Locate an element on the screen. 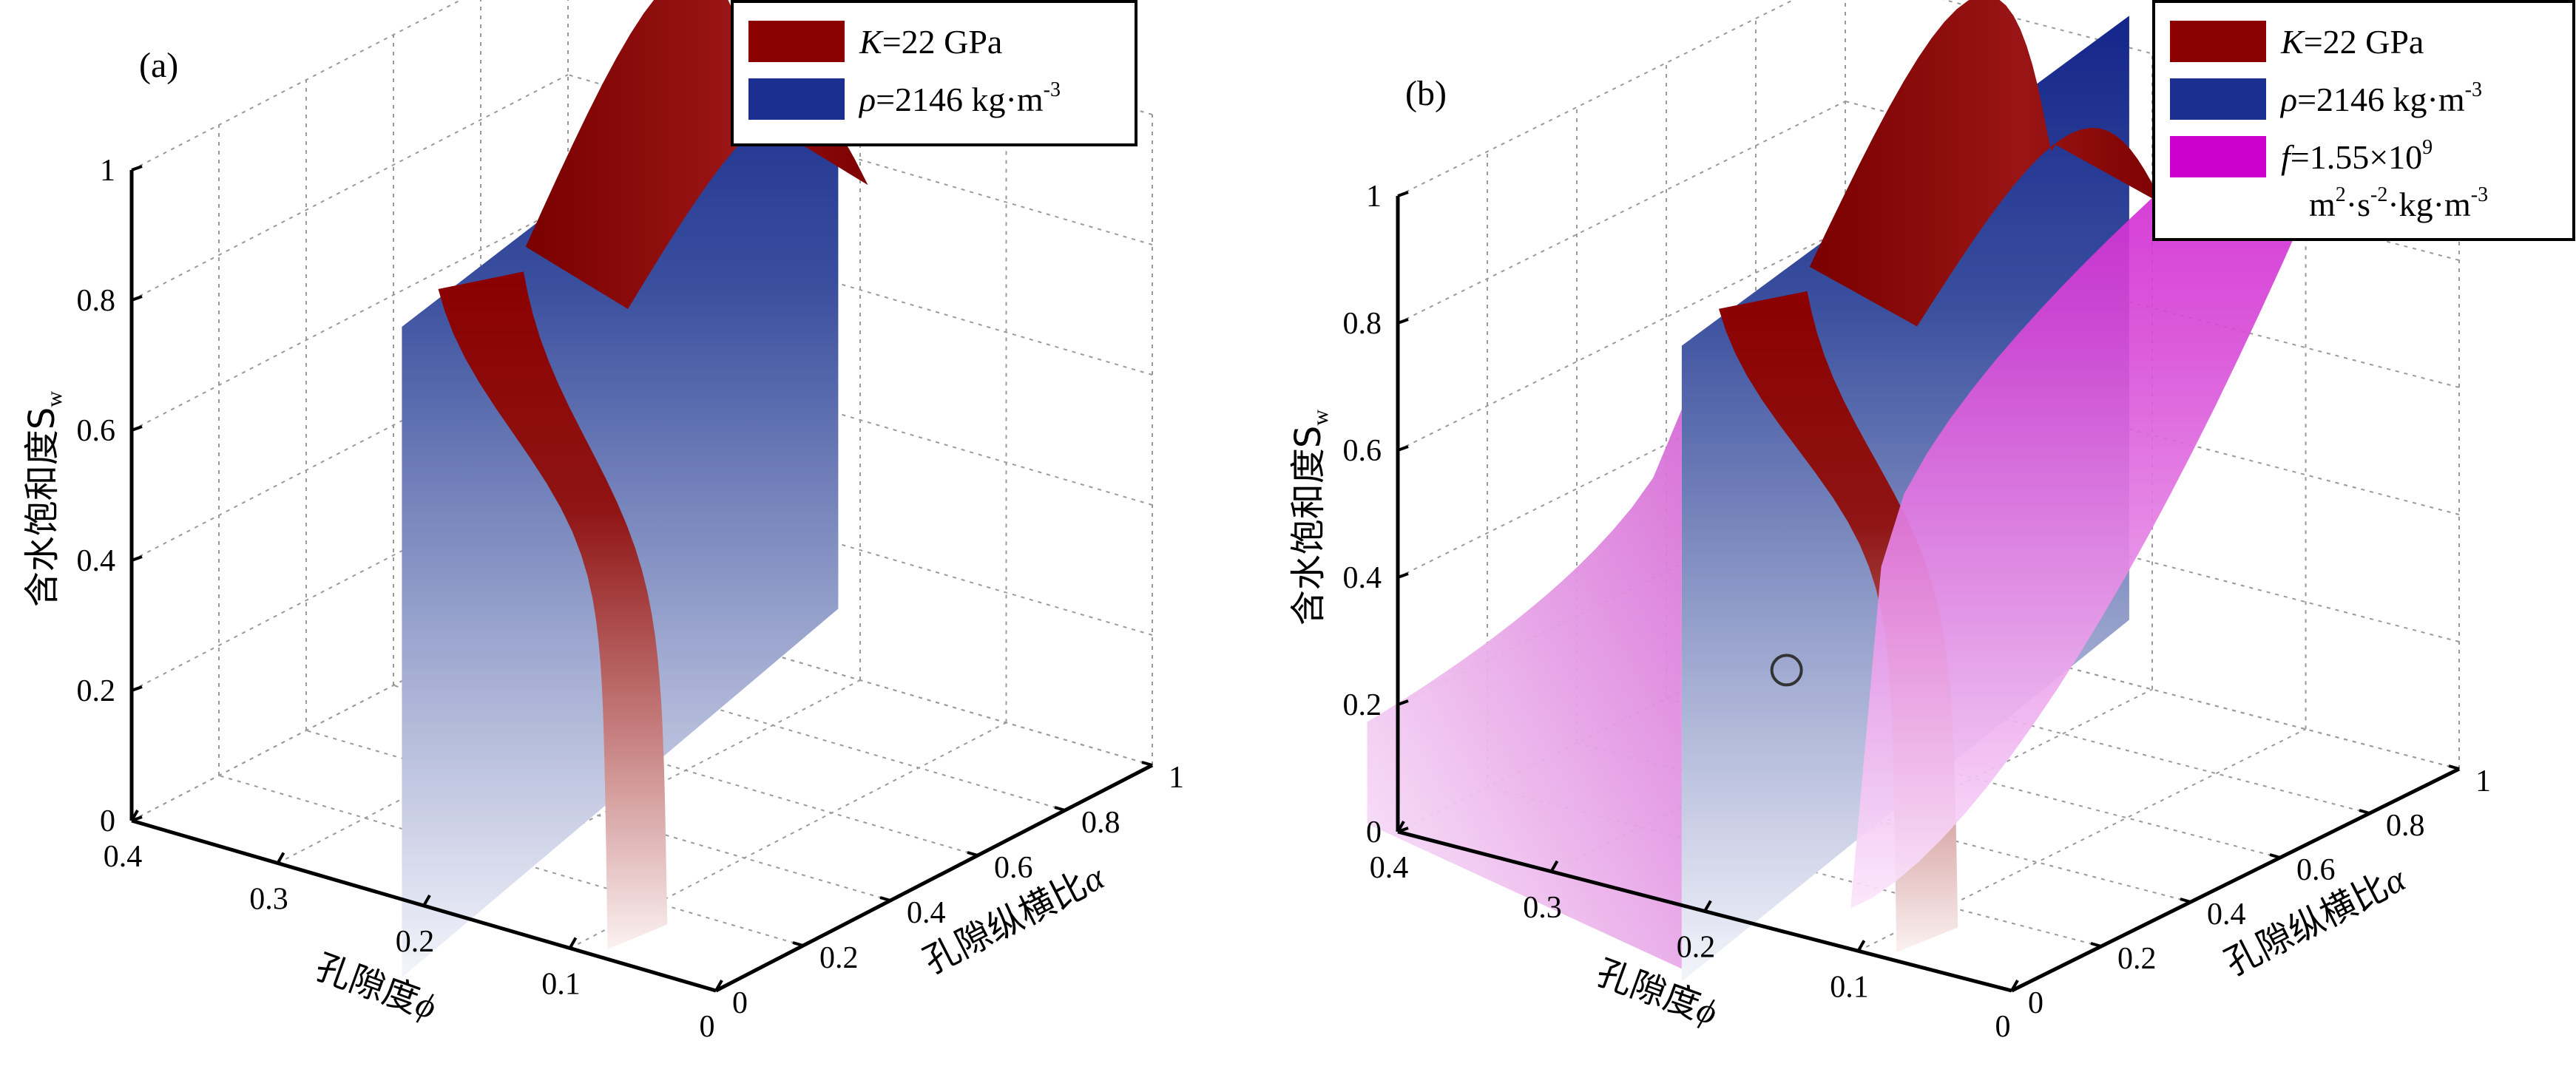  panel-b-panel-label: (b) is located at coordinates (1426, 93).